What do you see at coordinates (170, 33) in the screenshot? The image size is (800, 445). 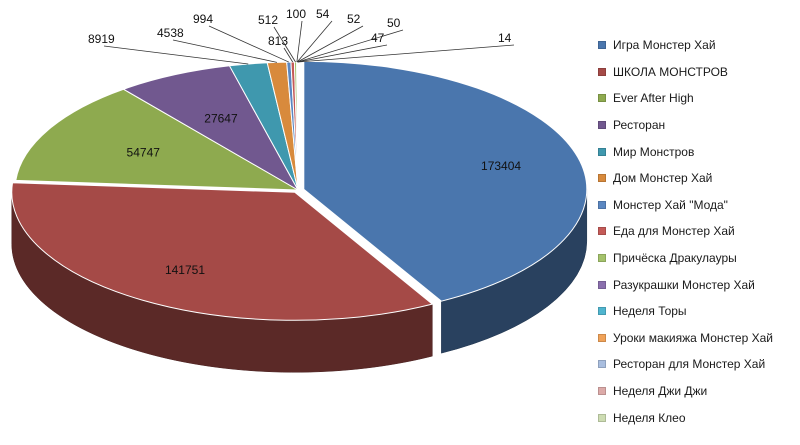 I see `data-label-6: 4538` at bounding box center [170, 33].